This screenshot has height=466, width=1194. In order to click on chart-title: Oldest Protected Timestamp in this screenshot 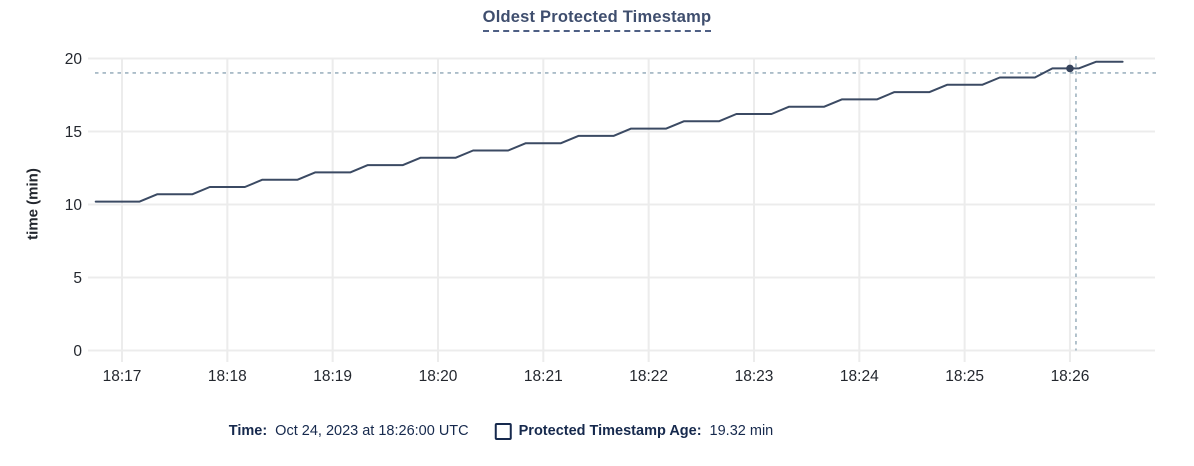, I will do `click(597, 20)`.